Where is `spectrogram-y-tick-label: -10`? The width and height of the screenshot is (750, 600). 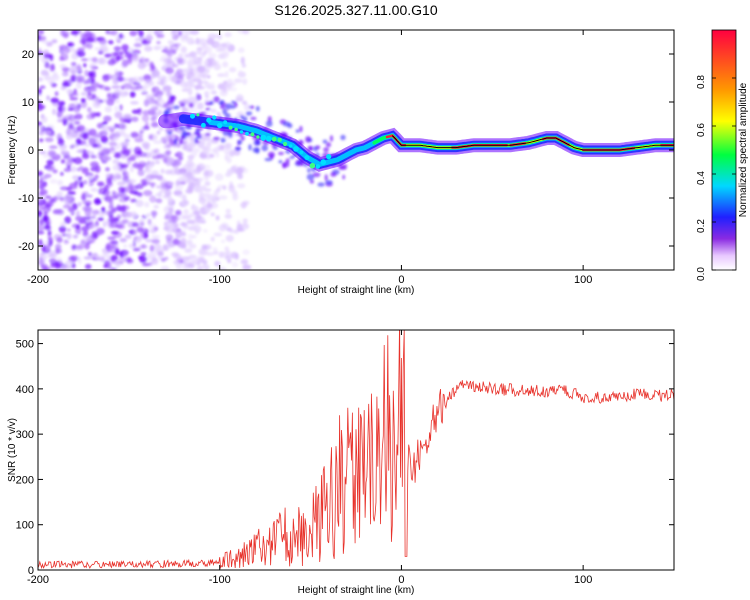 spectrogram-y-tick-label: -10 is located at coordinates (26, 199).